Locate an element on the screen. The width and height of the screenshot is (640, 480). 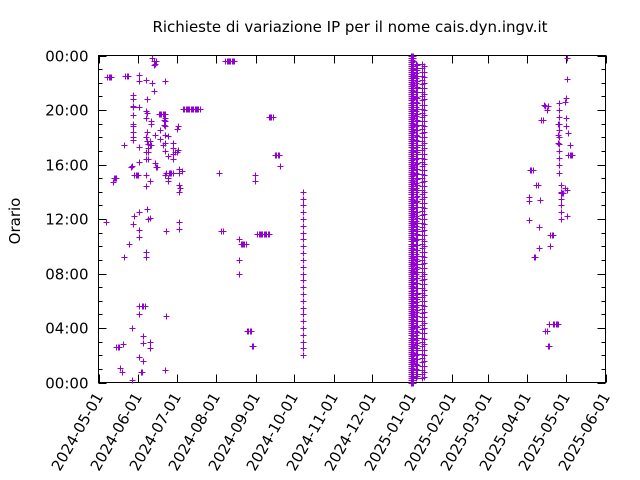
y-tick-label: 20:00 is located at coordinates (66, 111).